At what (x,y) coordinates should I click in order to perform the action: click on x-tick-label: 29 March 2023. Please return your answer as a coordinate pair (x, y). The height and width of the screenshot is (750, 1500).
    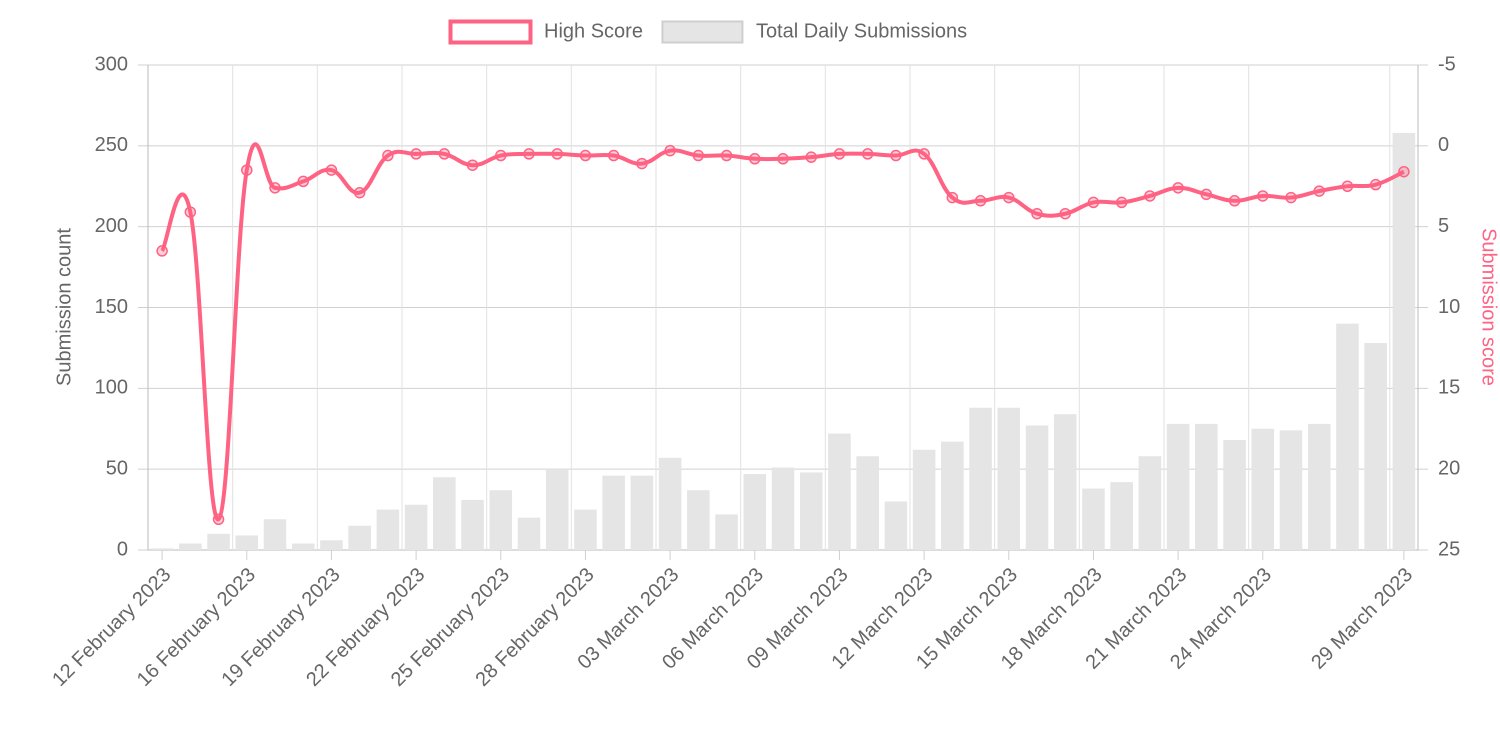
    Looking at the image, I should click on (1362, 619).